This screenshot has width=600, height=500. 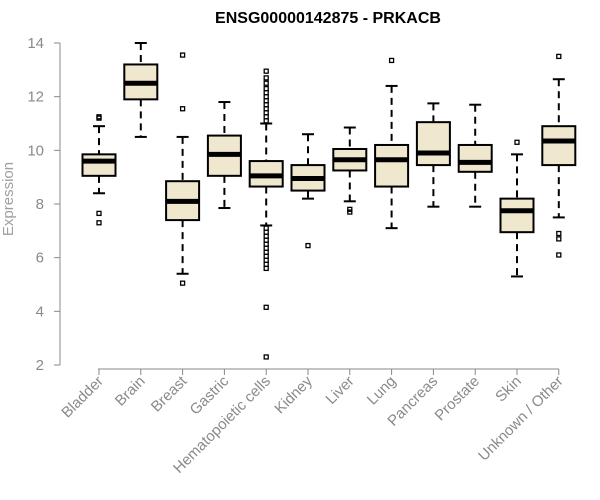 I want to click on category-label: Kidney, so click(x=293, y=394).